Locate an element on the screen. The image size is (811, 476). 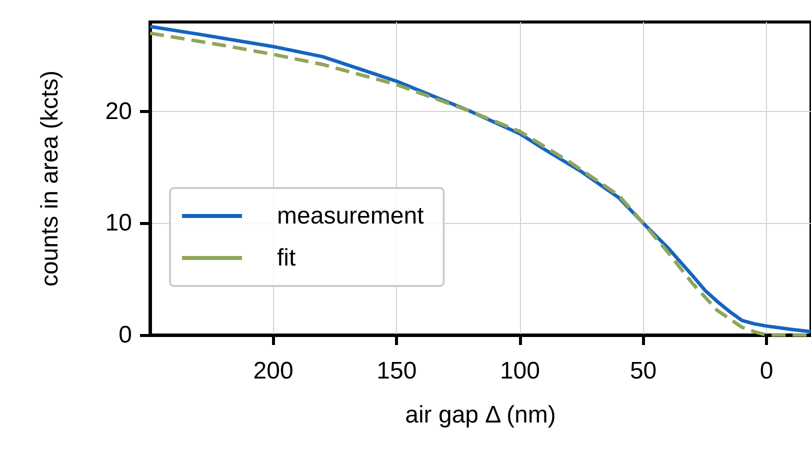
x-axis-title: air gap Δ (nm) is located at coordinates (480, 415).